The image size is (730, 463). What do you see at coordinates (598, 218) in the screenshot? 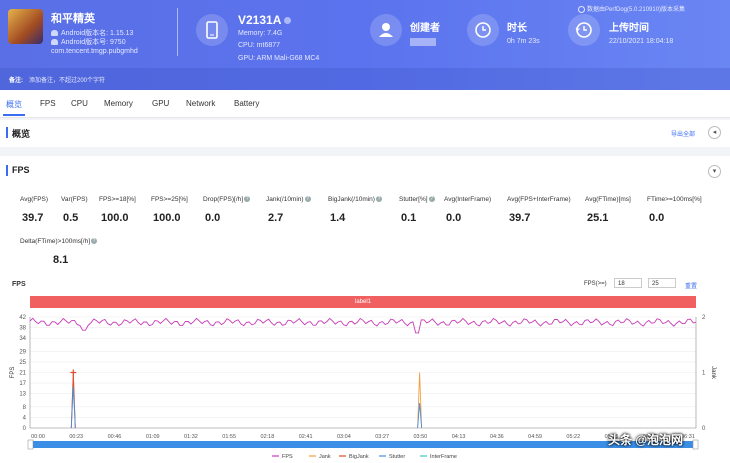
I see `metric-value: 25.1` at bounding box center [598, 218].